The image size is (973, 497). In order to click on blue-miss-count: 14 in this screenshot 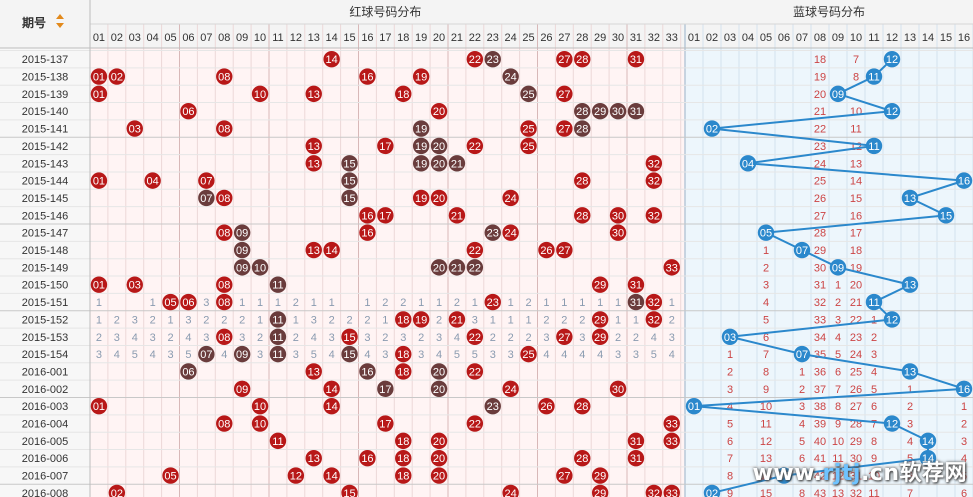, I will do `click(856, 182)`.